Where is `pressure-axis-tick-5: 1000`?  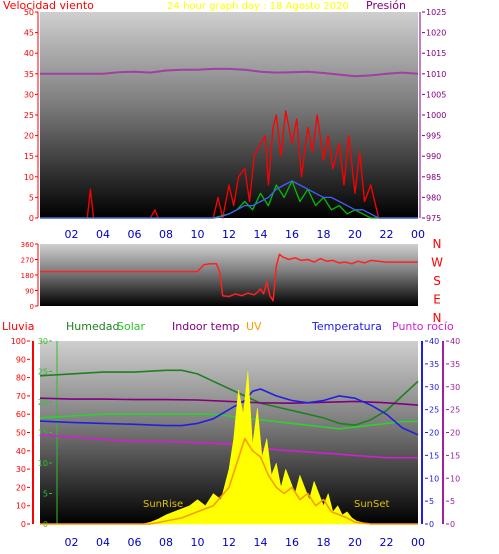
pressure-axis-tick-5: 1000 is located at coordinates (436, 115).